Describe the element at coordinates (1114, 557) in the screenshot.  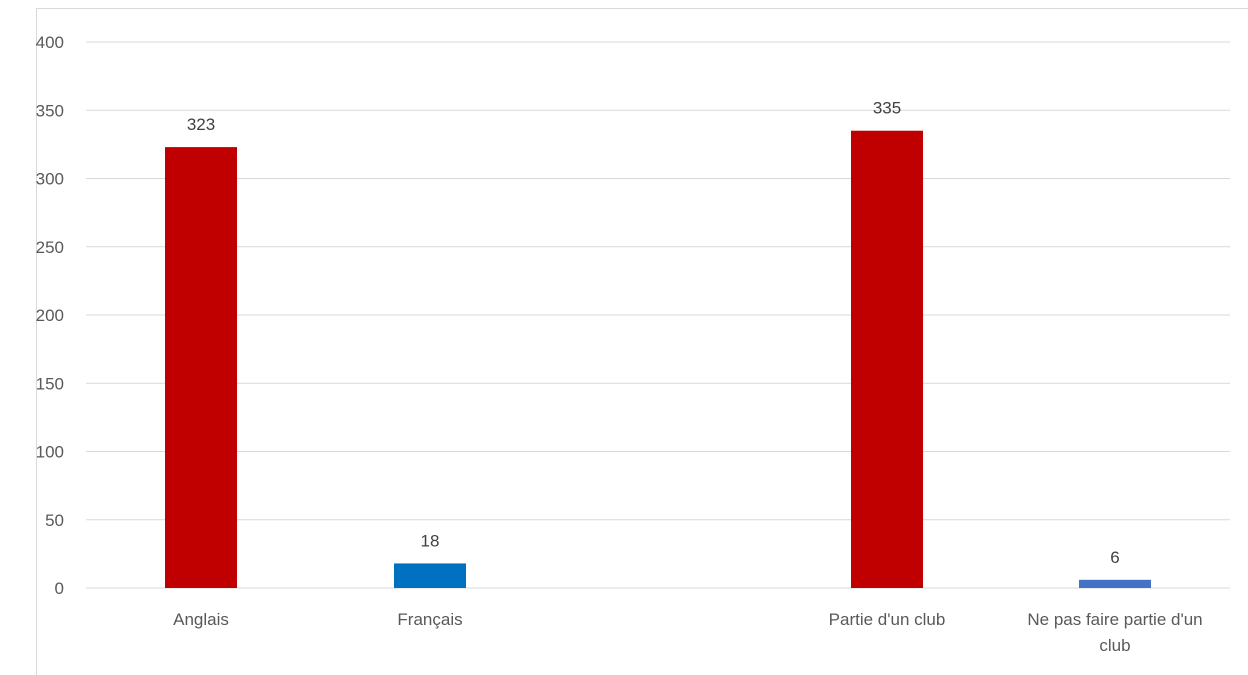
I see `data-label: 6` at that location.